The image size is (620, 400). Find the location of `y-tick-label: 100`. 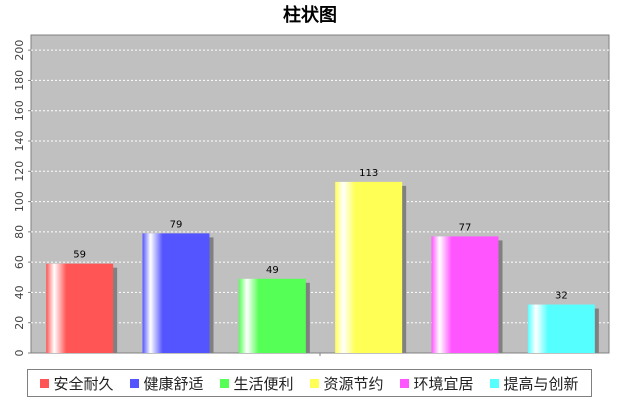

y-tick-label: 100 is located at coordinates (19, 201).